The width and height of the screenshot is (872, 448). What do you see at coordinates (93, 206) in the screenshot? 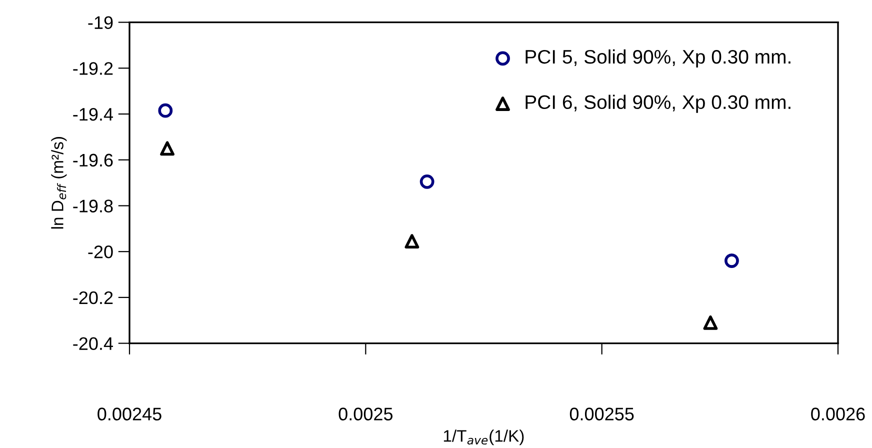
I see `y-tick-label: -19.8` at bounding box center [93, 206].